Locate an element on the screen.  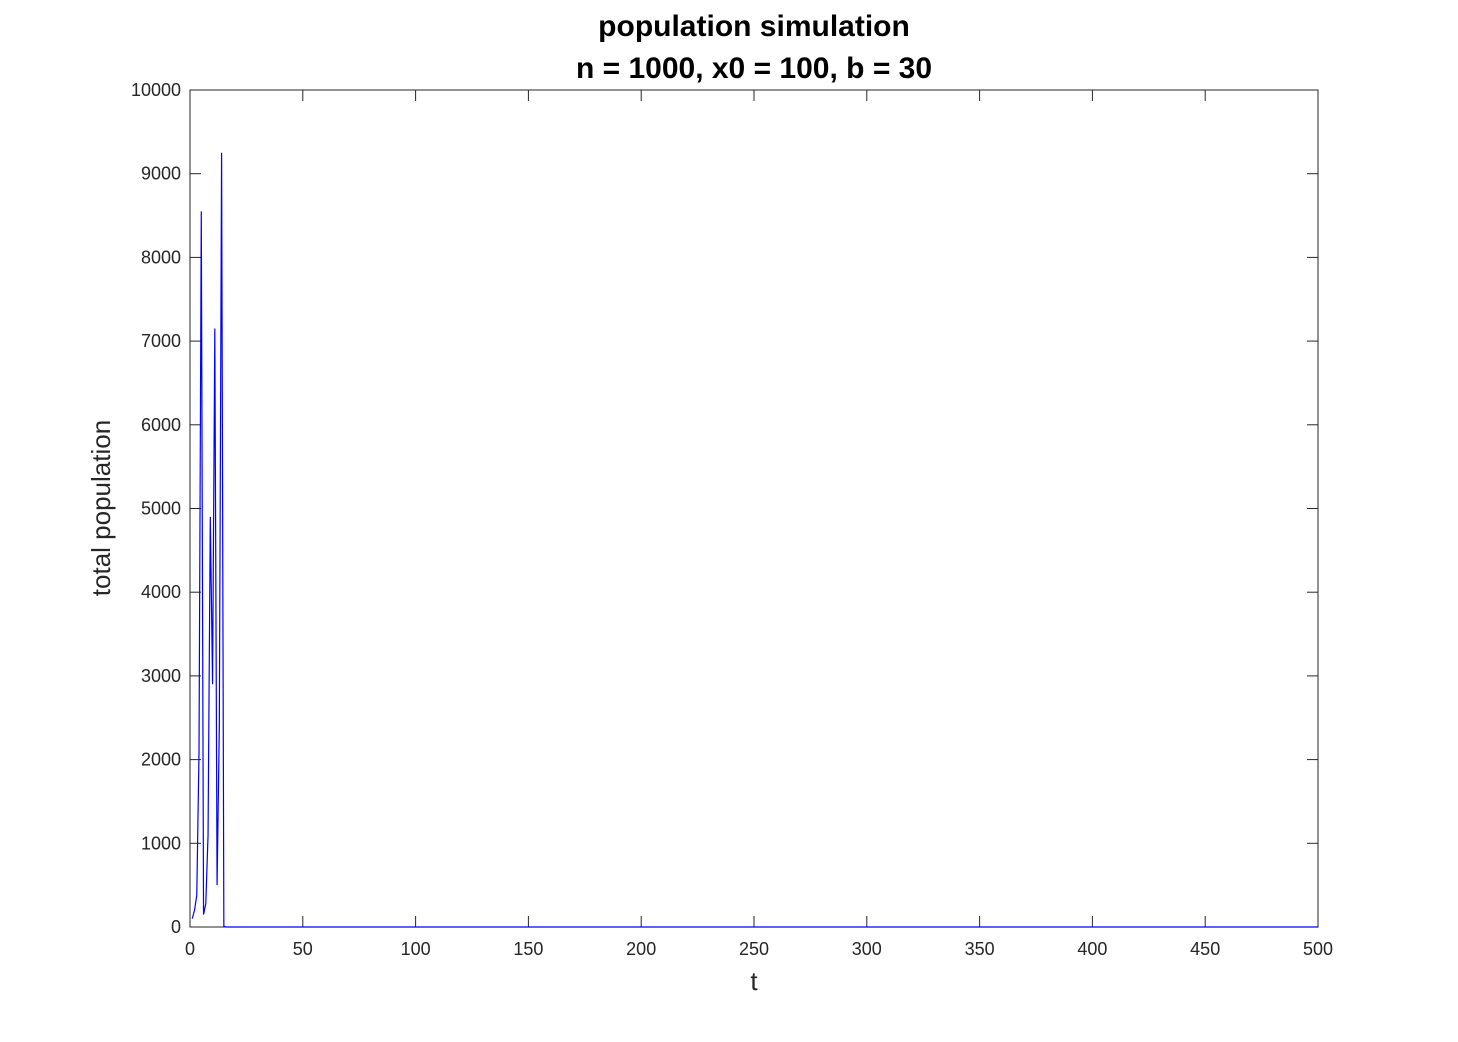
x-tick-label: 450 is located at coordinates (1205, 949).